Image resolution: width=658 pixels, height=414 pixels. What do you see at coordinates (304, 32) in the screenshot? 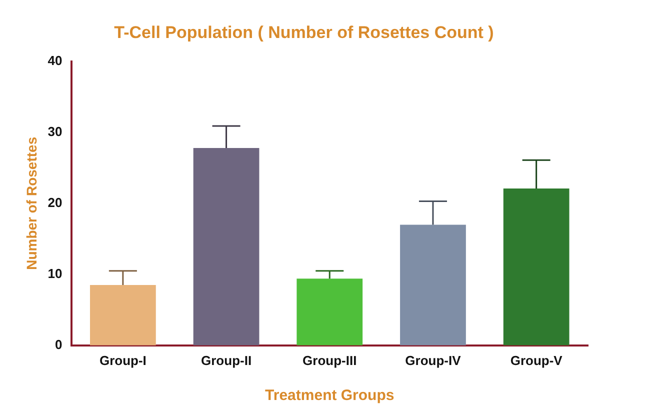
I see `chart-title: T-Cell Population ( Number of Rosettes Count )` at bounding box center [304, 32].